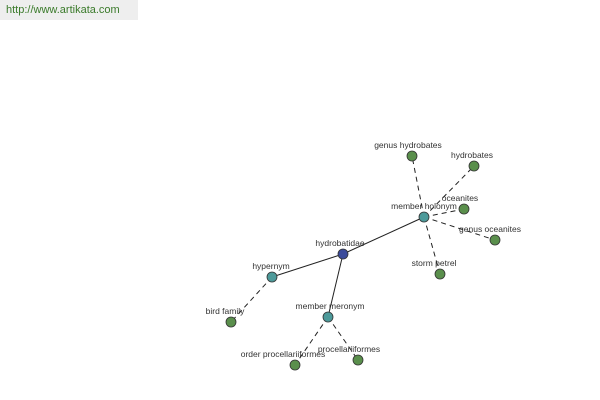 This screenshot has width=600, height=400. Describe the element at coordinates (225, 311) in the screenshot. I see `node-label: bird family` at that location.